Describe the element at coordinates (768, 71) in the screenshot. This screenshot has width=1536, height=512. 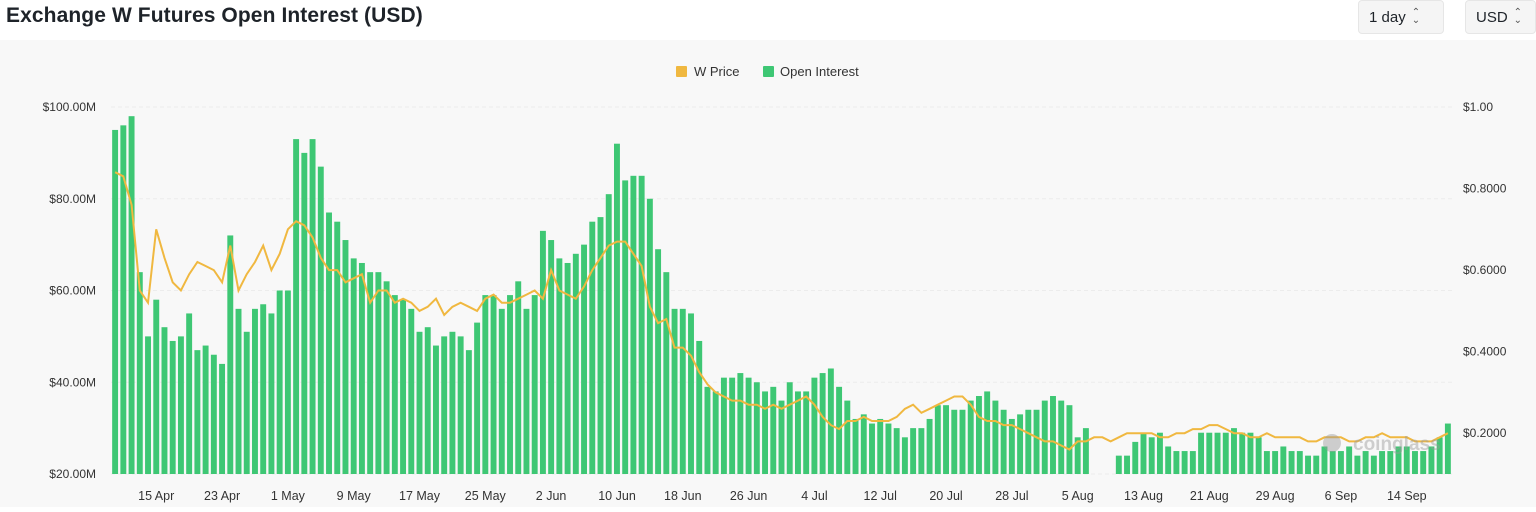
I see `legend-swatch-oi` at that location.